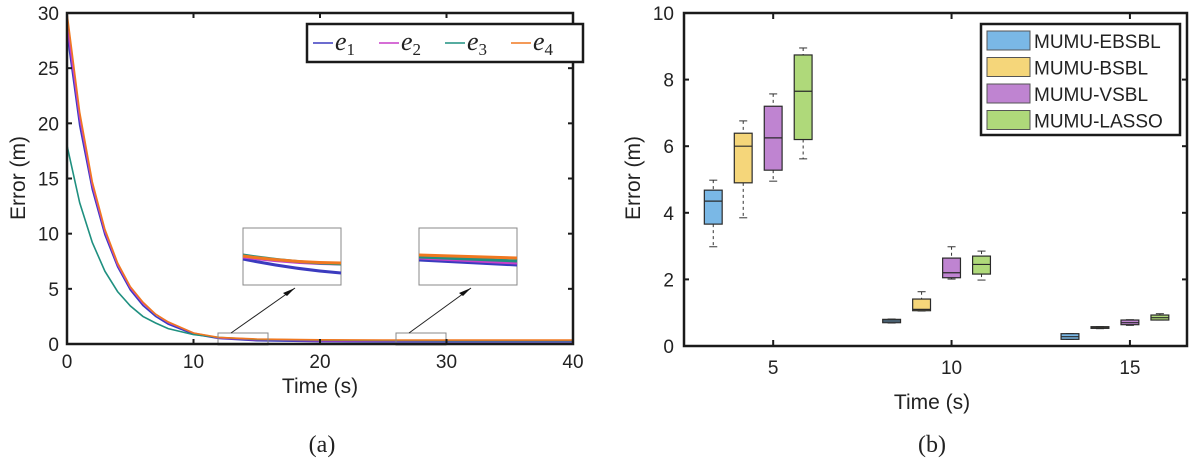 The width and height of the screenshot is (1200, 472). Describe the element at coordinates (1098, 122) in the screenshot. I see `legend-label-MUMU-LASSO: MUMU-LASSO` at that location.